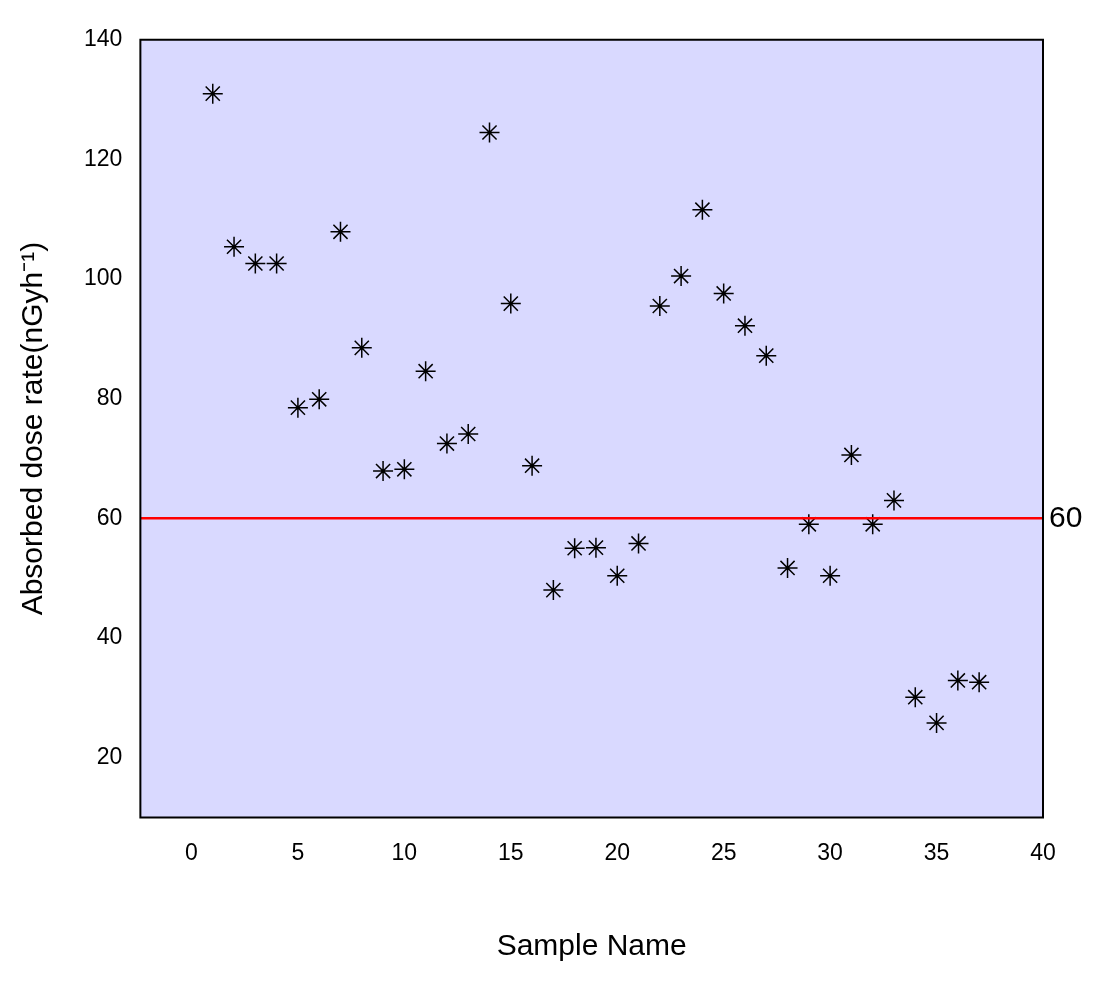 The height and width of the screenshot is (981, 1109). Describe the element at coordinates (723, 851) in the screenshot. I see `x-tick-label: 25` at that location.